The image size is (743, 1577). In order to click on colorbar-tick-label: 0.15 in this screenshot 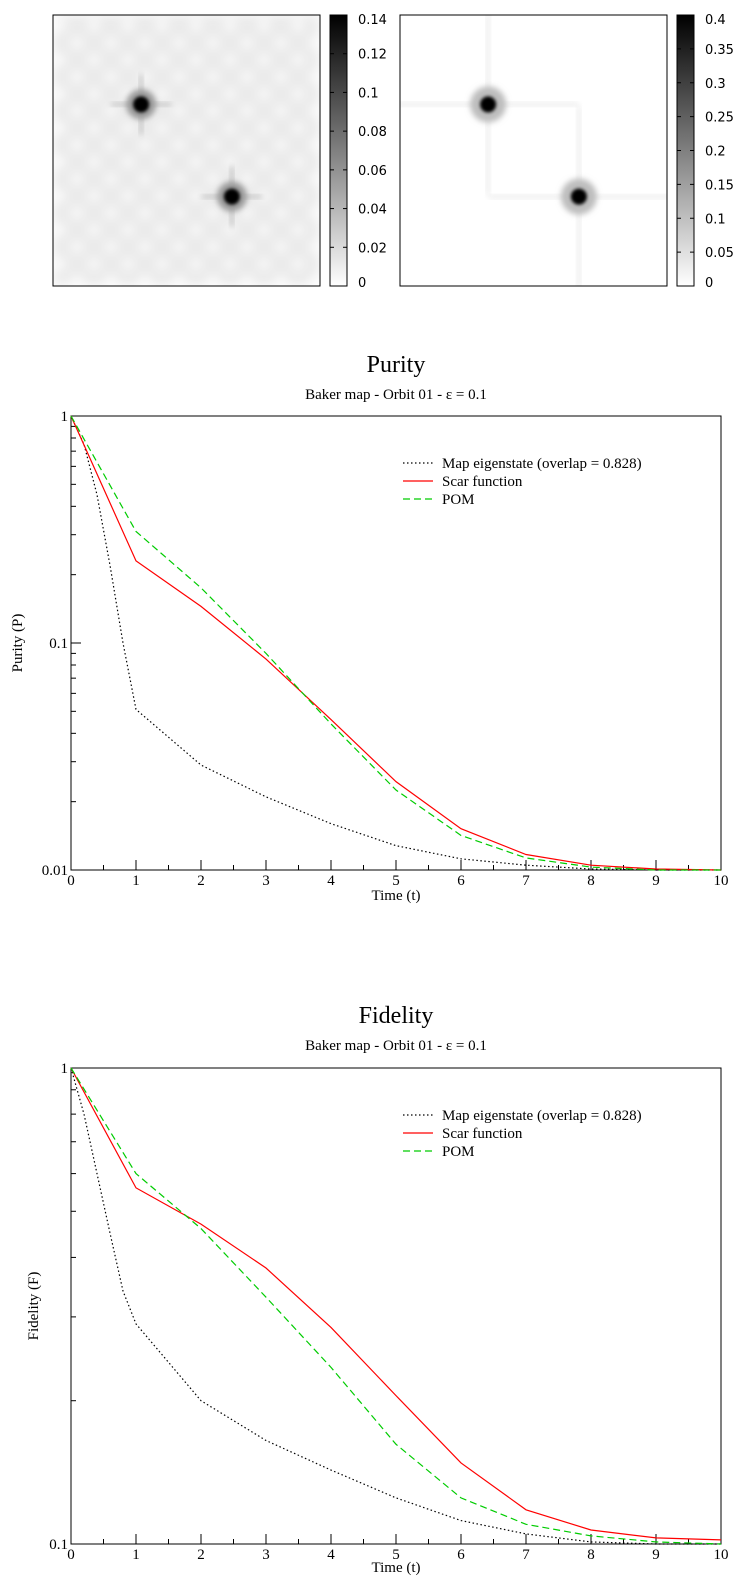, I will do `click(719, 185)`.